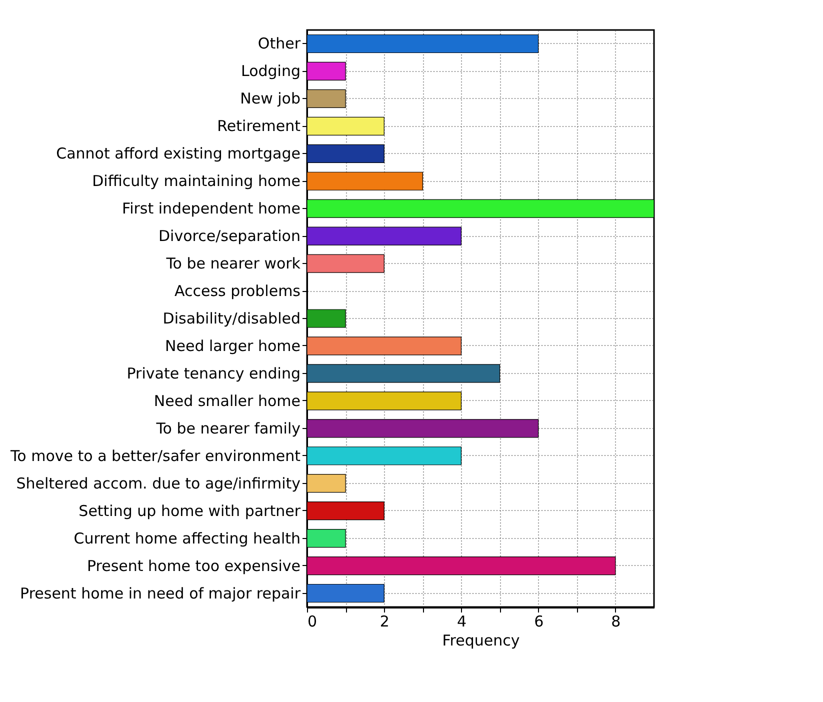 This screenshot has height=702, width=823. Describe the element at coordinates (259, 126) in the screenshot. I see `y-tick-label: Retirement` at that location.